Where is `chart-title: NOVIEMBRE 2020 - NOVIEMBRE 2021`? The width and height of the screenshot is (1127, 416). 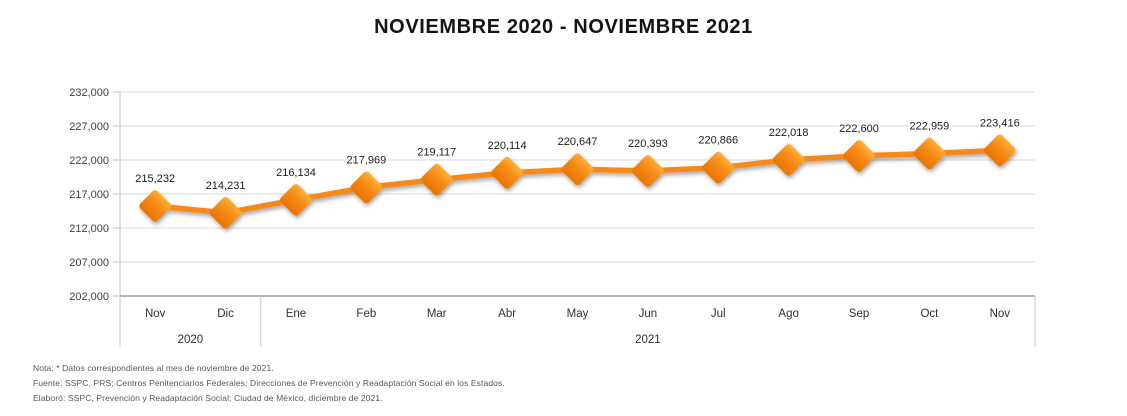 chart-title: NOVIEMBRE 2020 - NOVIEMBRE 2021 is located at coordinates (563, 27).